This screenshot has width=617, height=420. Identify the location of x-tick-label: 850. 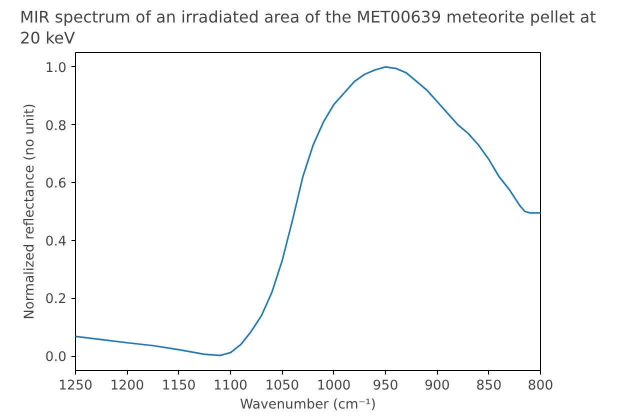
(489, 386).